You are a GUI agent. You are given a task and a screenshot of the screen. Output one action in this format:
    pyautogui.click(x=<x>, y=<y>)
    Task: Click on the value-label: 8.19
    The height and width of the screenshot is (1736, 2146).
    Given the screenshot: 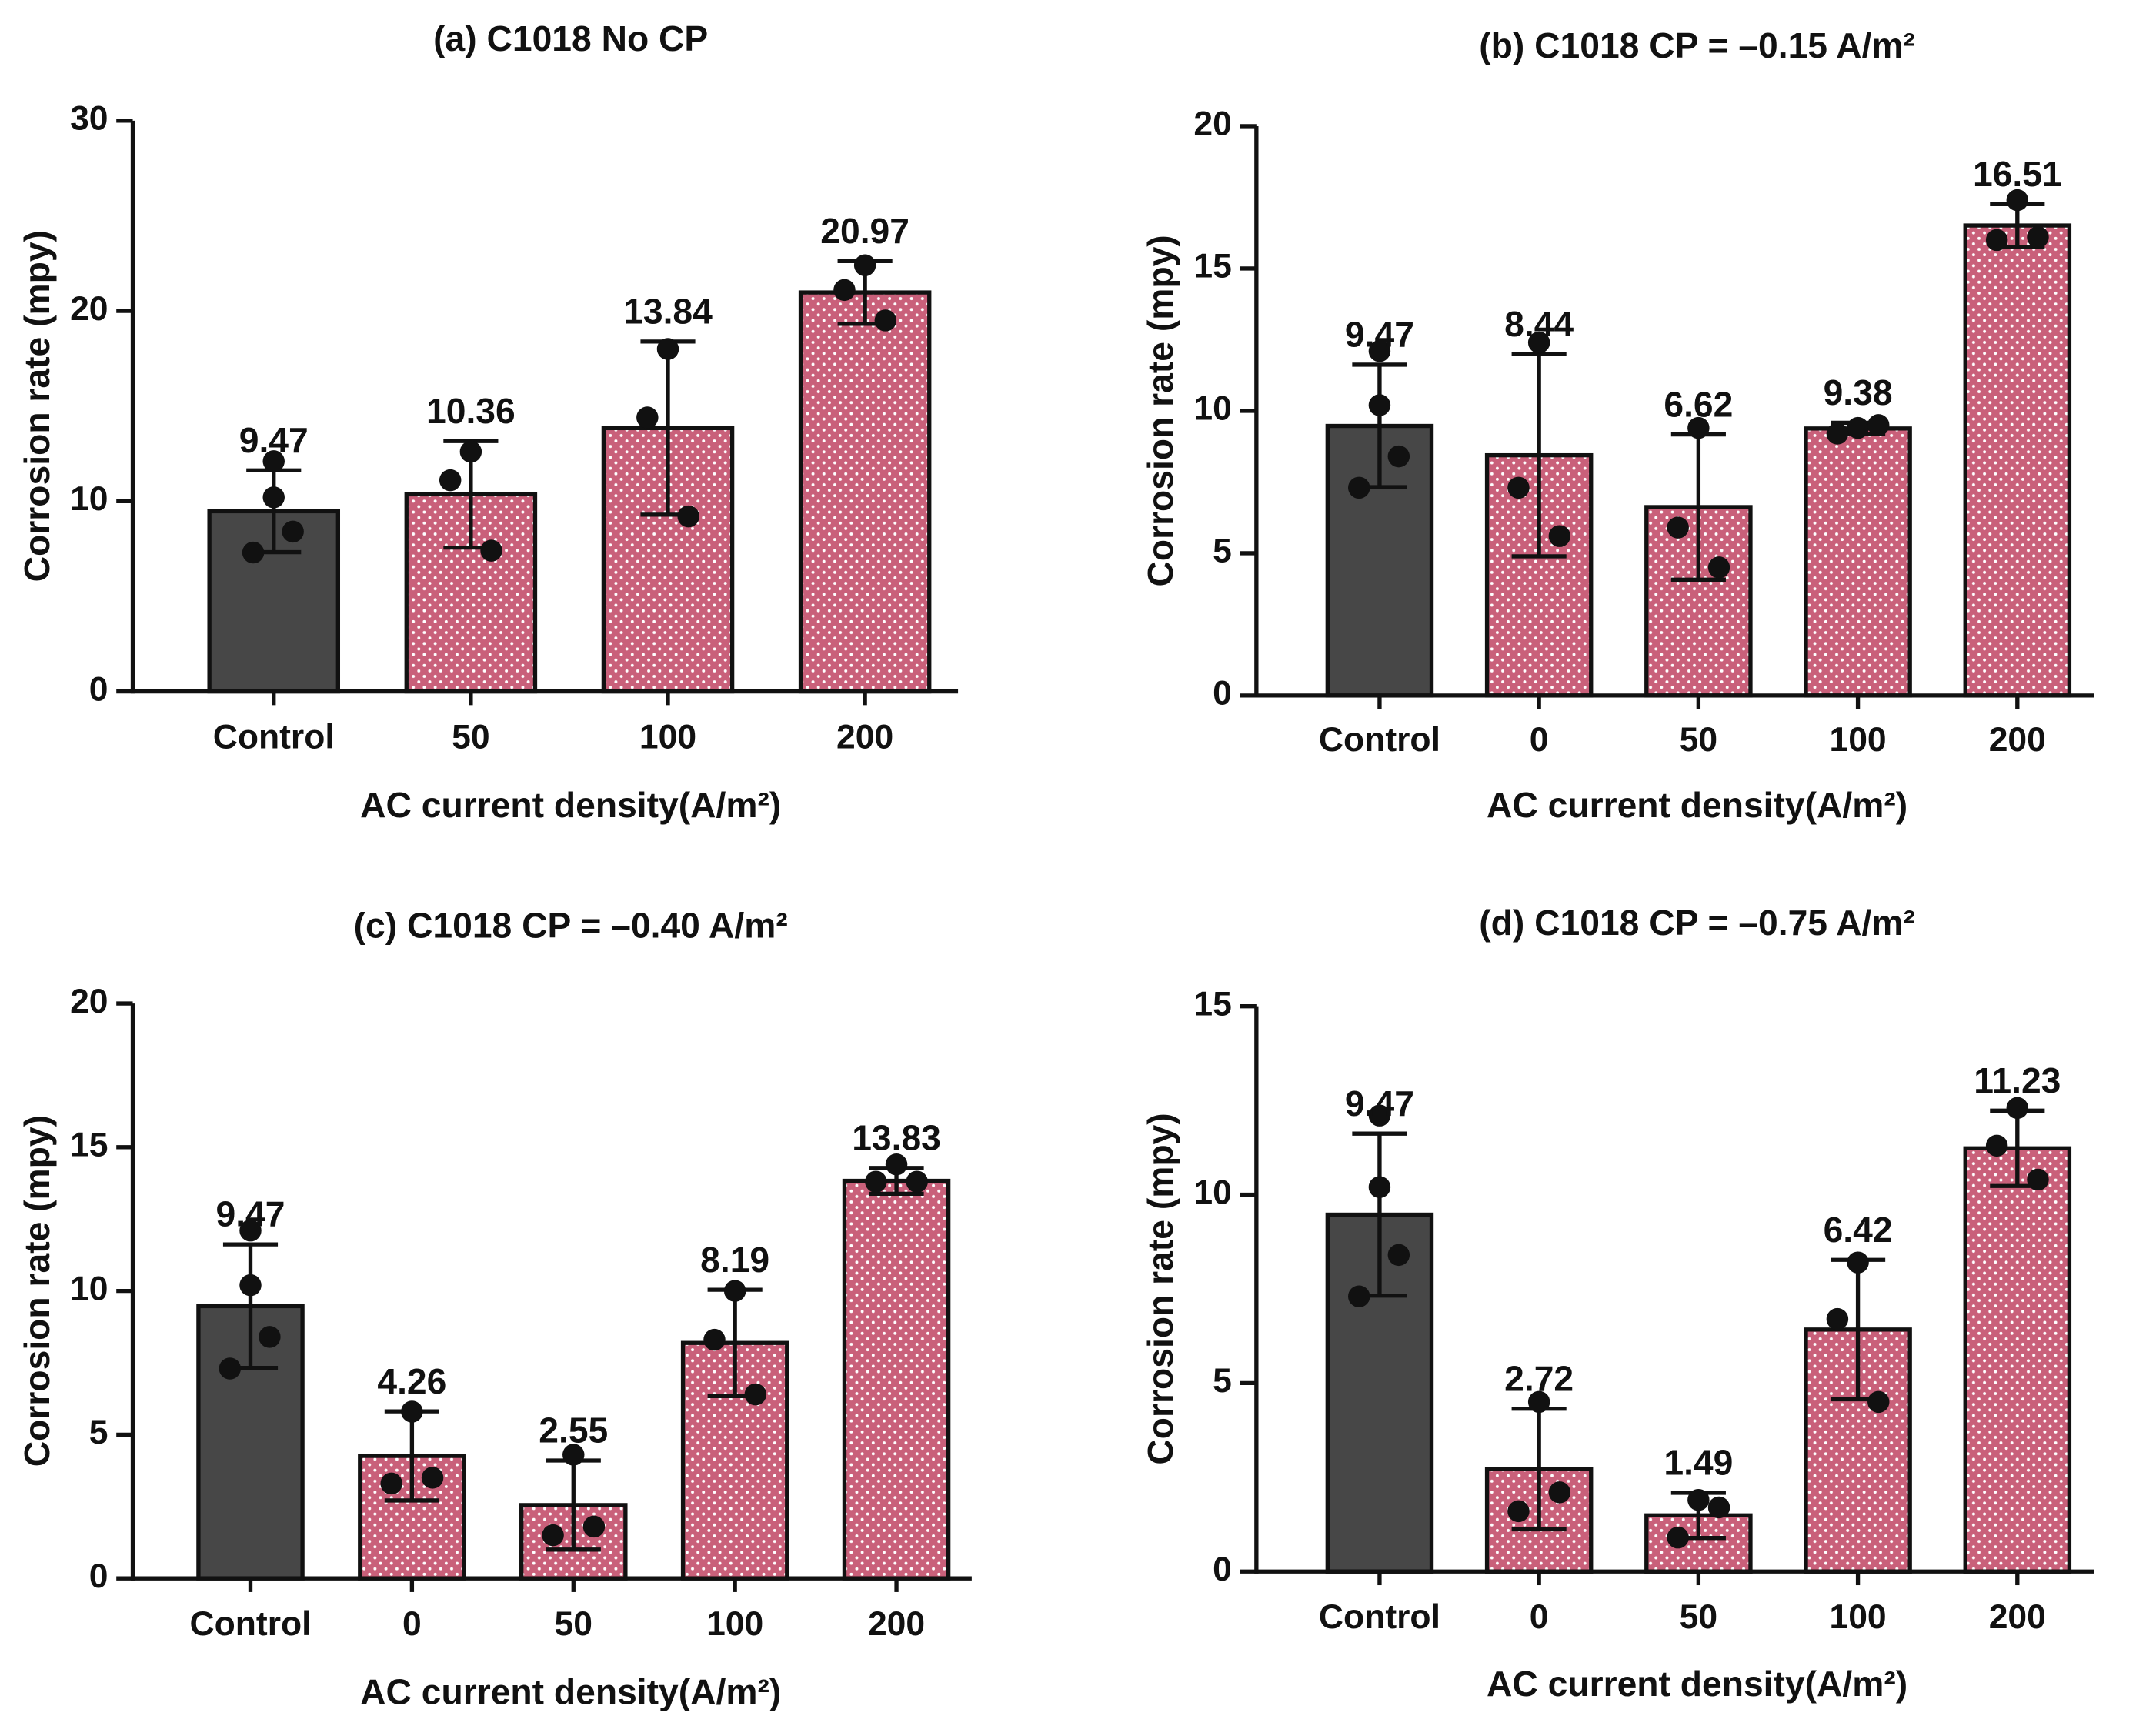 What is the action you would take?
    pyautogui.click(x=734, y=1260)
    